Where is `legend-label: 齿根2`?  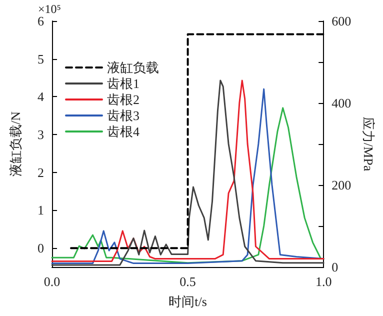
legend-label: 齿根2 is located at coordinates (123, 99).